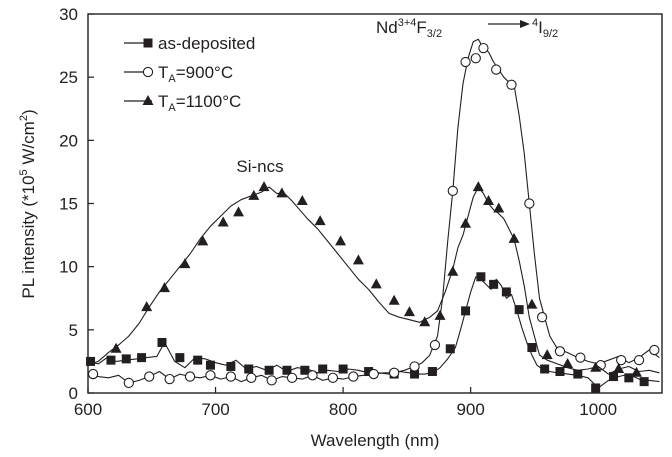  What do you see at coordinates (73, 393) in the screenshot?
I see `y-tick-label: 0` at bounding box center [73, 393].